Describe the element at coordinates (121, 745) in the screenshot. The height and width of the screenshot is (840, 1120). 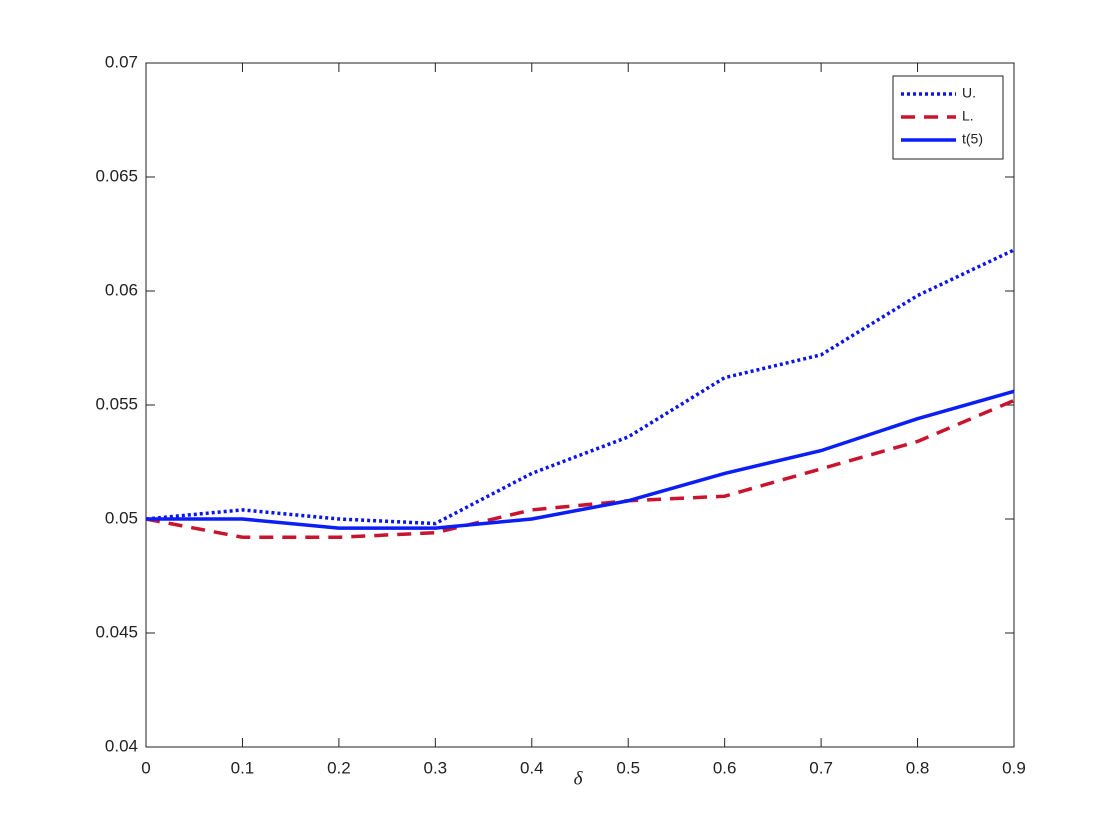
I see `y-tick-label: 0.04` at that location.